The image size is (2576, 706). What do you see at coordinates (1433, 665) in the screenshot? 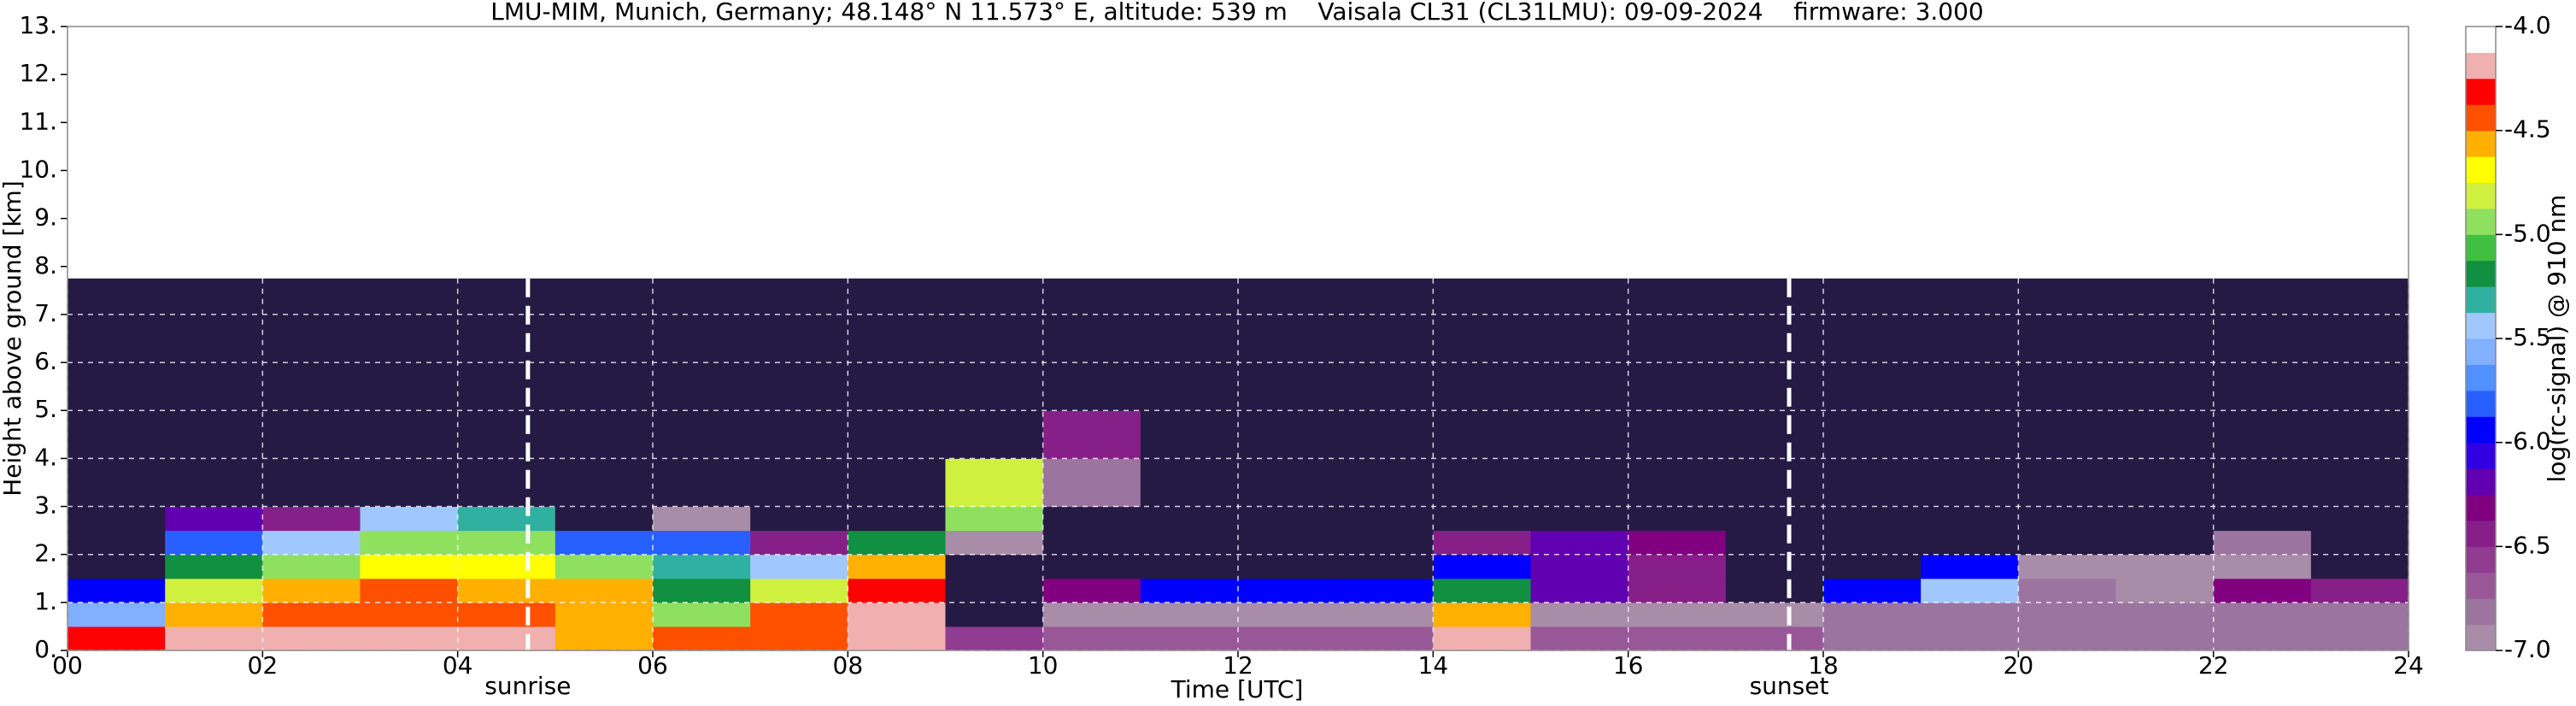
I see `x-tick-label: 14` at bounding box center [1433, 665].